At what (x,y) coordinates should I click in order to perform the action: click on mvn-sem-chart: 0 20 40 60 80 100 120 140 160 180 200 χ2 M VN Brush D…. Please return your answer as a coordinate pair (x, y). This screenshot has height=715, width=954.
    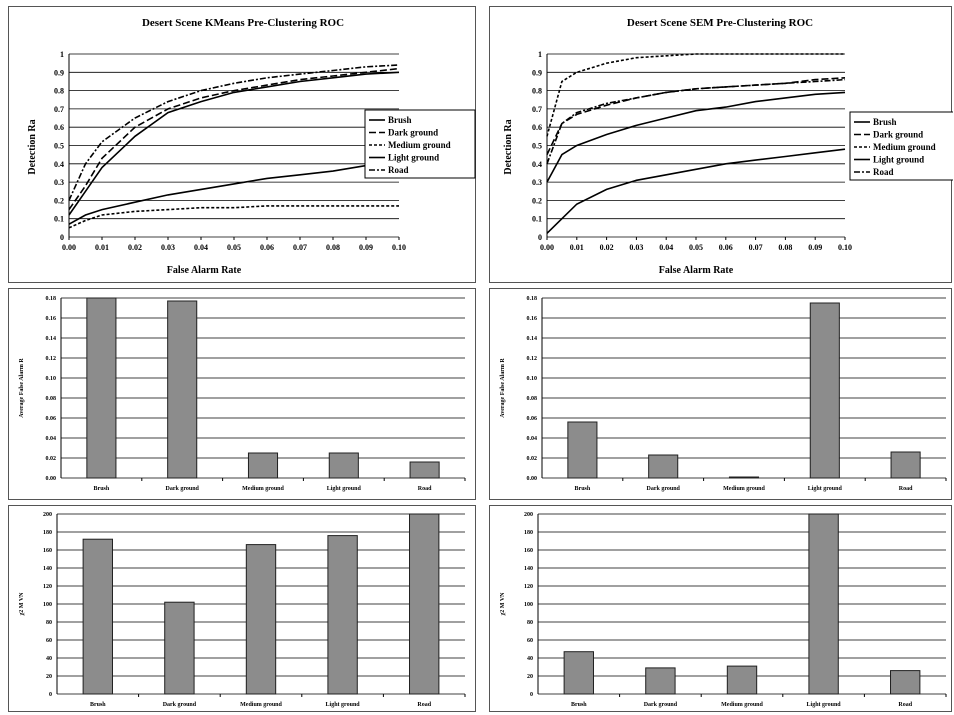
    Looking at the image, I should click on (723, 610).